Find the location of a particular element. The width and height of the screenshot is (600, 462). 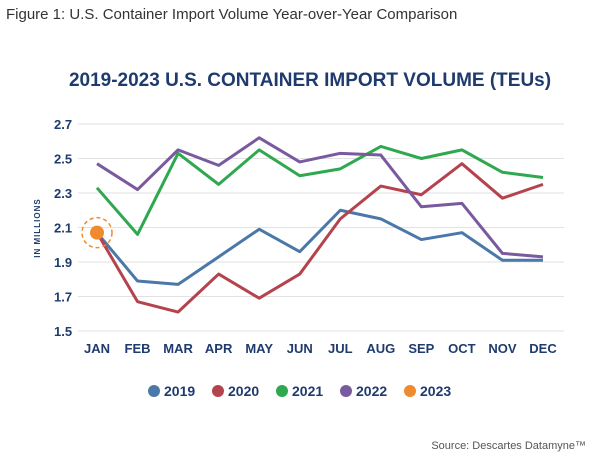

x-tick-label: NOV is located at coordinates (502, 348).